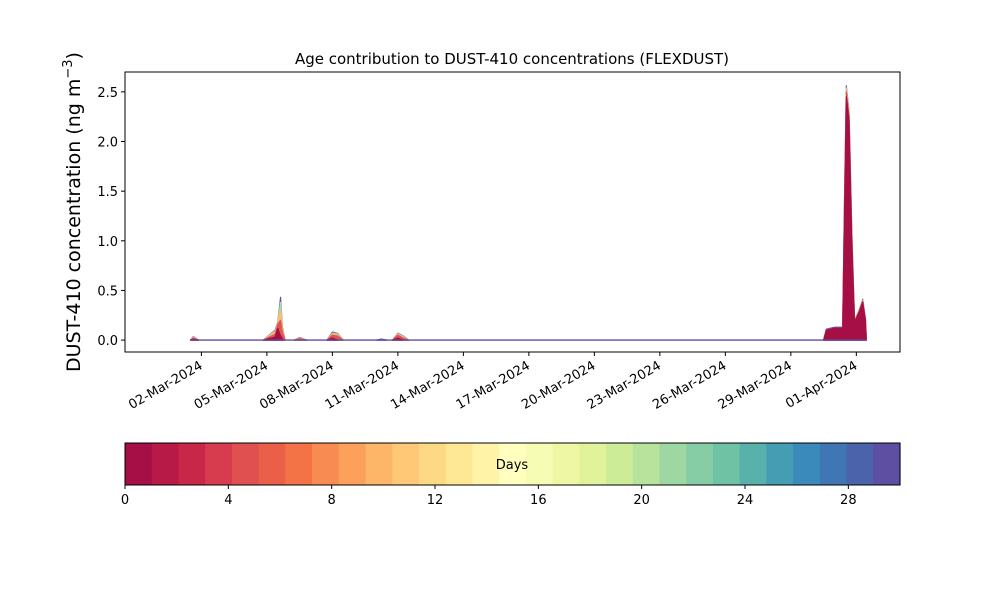 This screenshot has width=1000, height=604. I want to click on colorbar-tick-label: 16, so click(538, 500).